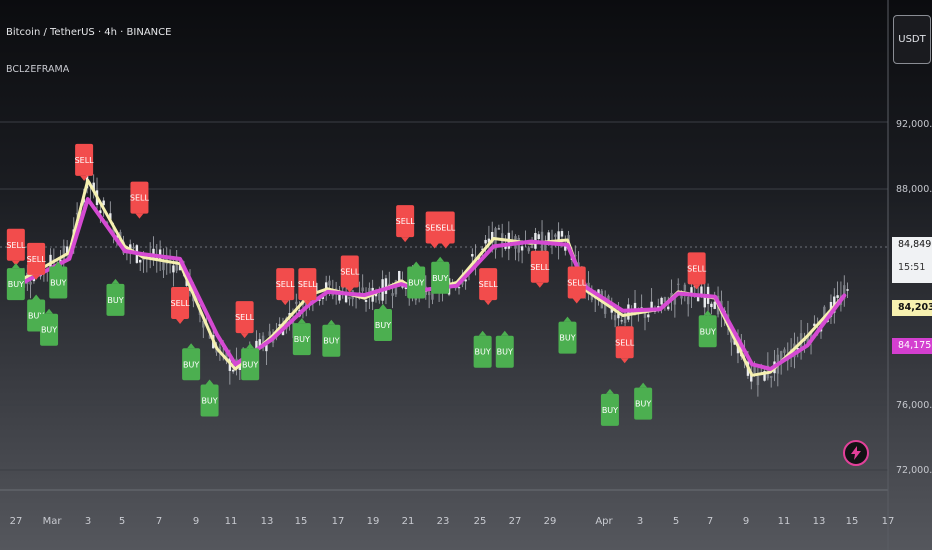 The width and height of the screenshot is (932, 550). What do you see at coordinates (89, 32) in the screenshot?
I see `symbol-title: Bitcoin / TetherUS · 4h · BINANCE` at bounding box center [89, 32].